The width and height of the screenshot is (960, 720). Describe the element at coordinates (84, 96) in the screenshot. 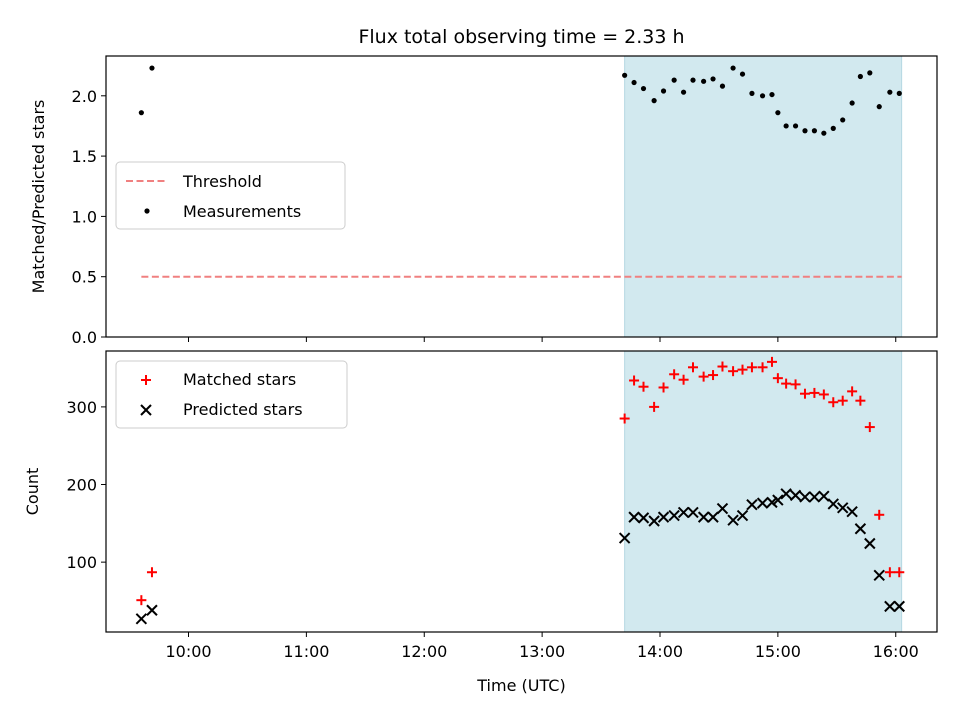

I see `y-tick-label: 2.0` at that location.